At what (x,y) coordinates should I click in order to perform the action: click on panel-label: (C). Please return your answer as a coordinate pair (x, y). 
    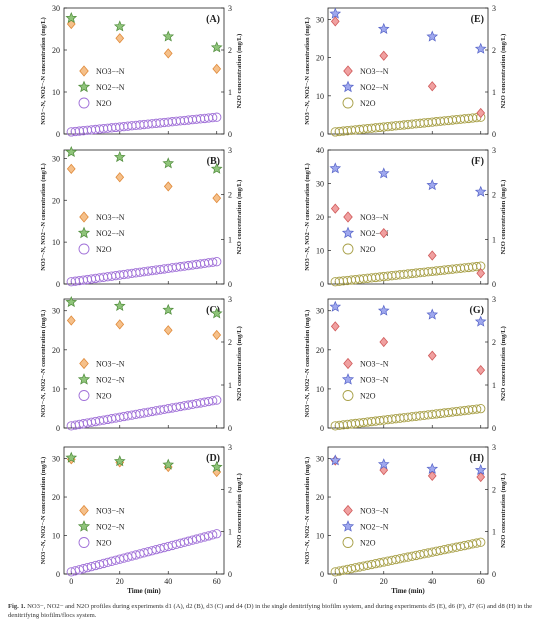
    Looking at the image, I should click on (213, 310).